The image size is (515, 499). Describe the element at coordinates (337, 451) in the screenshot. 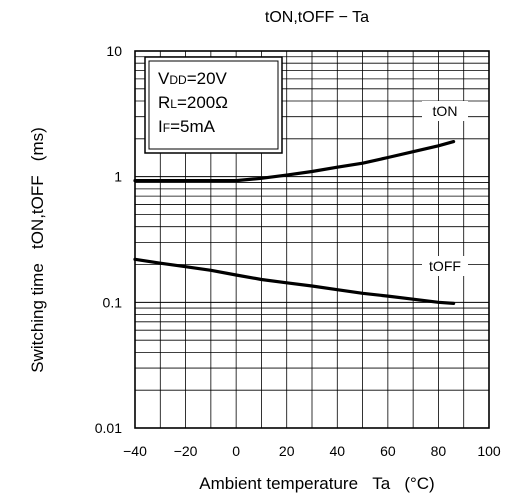

I see `x-tick-label: 40` at that location.